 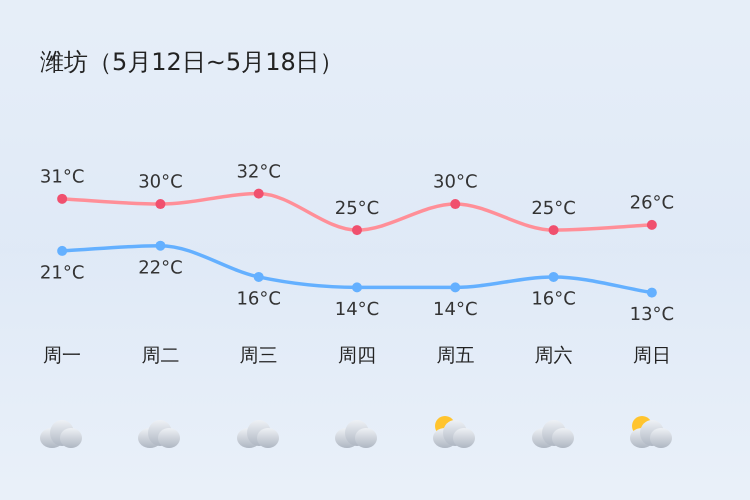 I want to click on chart-title: 潍坊（5月12日~5月18日）, so click(x=192, y=62).